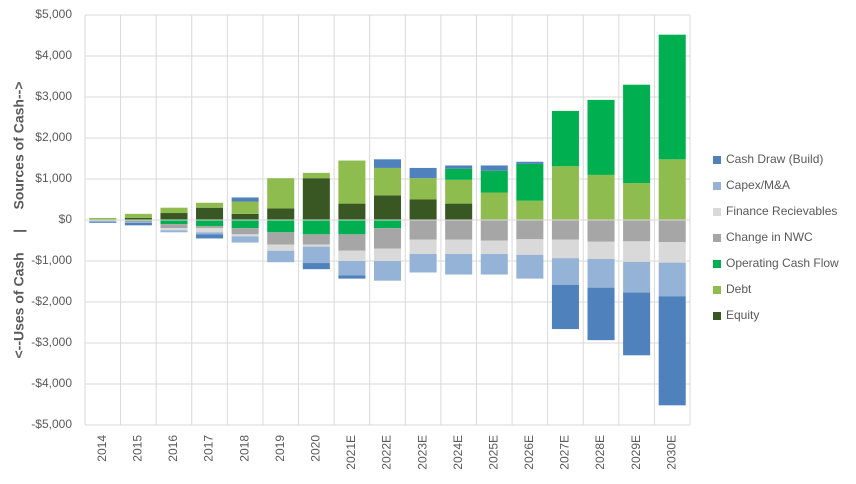 The image size is (856, 484). What do you see at coordinates (742, 315) in the screenshot?
I see `legend-label: Equity` at bounding box center [742, 315].